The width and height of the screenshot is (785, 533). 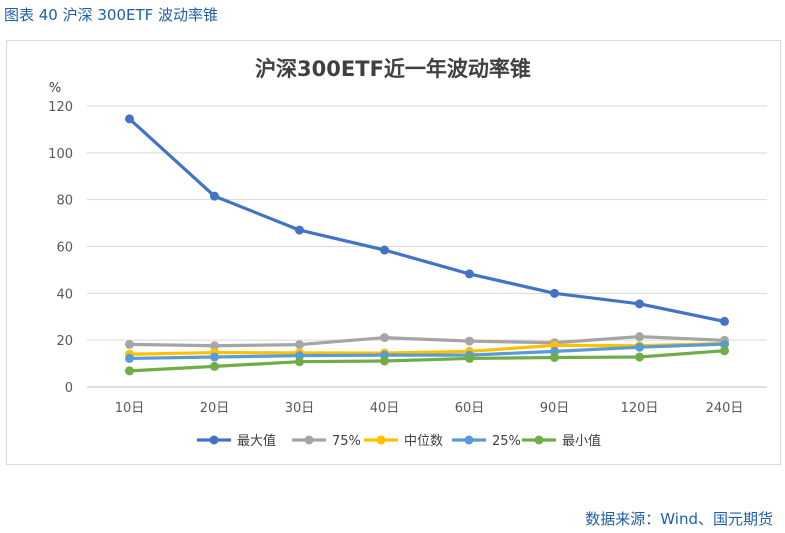 I want to click on y-tick-labels: 0 20 40 60 80 100 120, so click(x=60, y=248).